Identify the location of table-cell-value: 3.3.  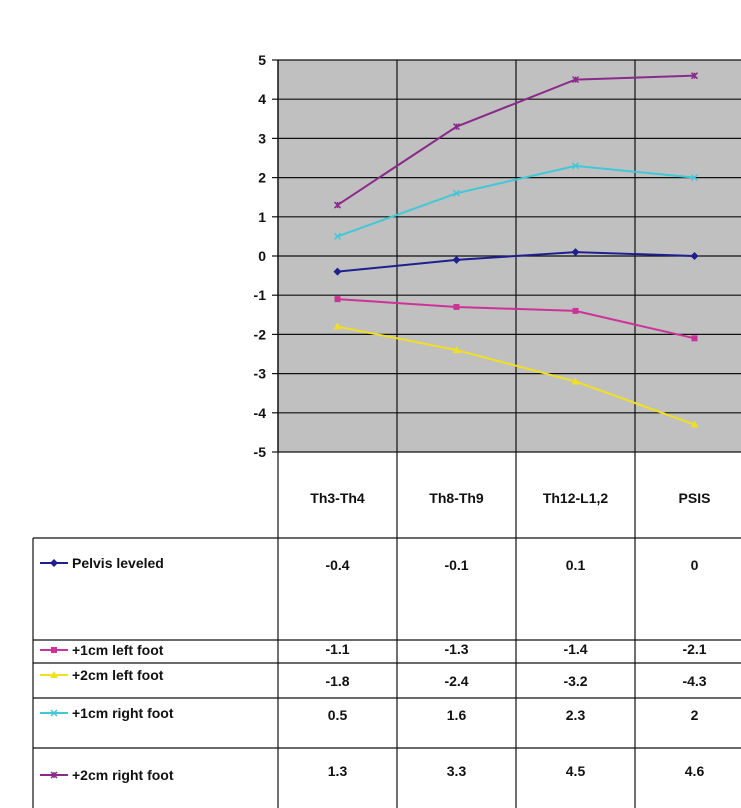
(457, 771).